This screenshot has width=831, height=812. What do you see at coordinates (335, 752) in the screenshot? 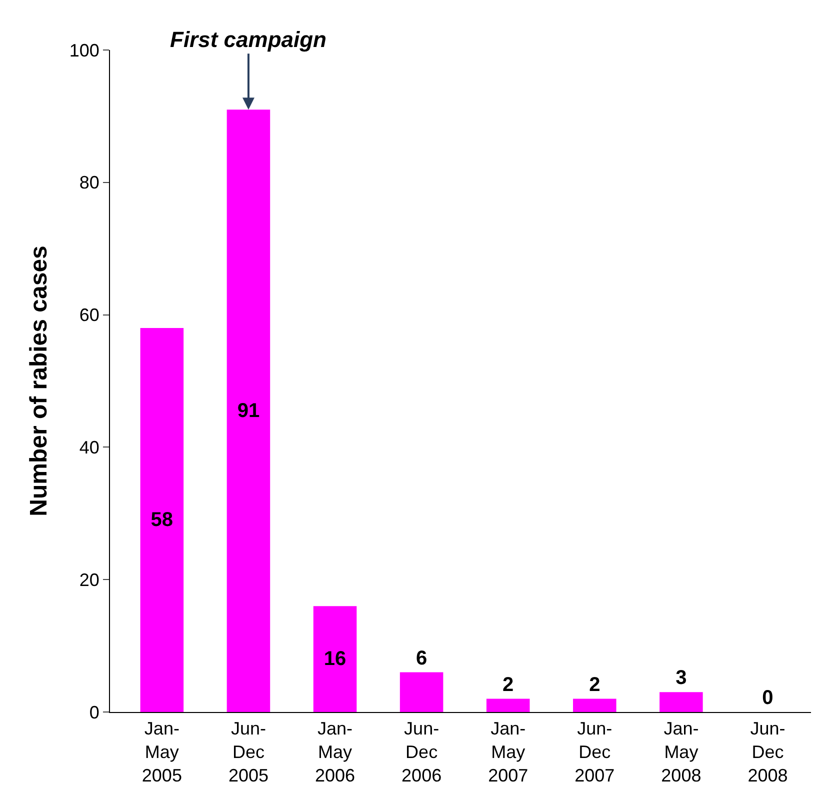
I see `x-tick-label: Jan-May 2006` at bounding box center [335, 752].